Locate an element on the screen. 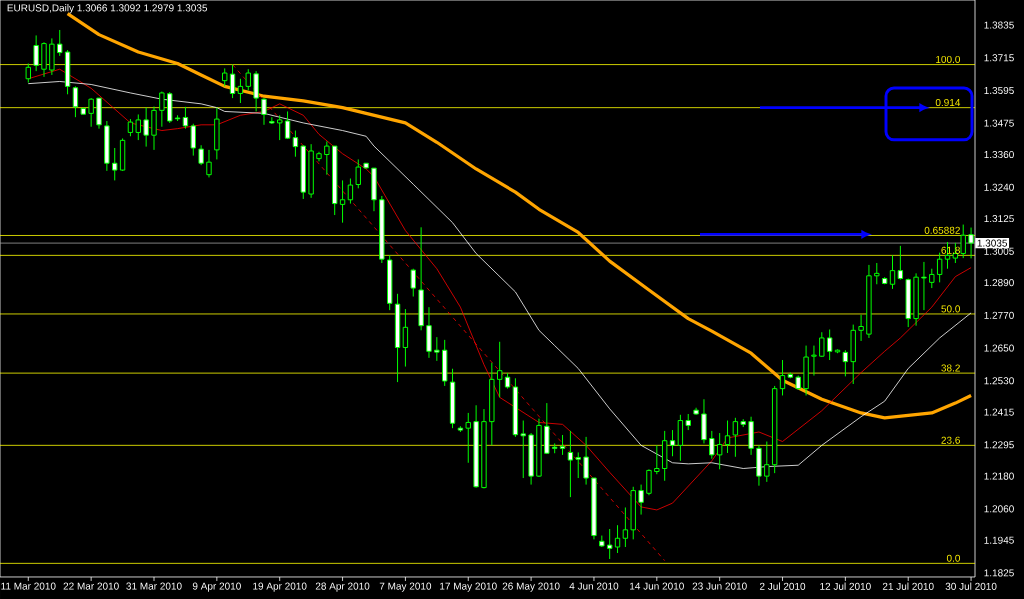 Image resolution: width=1024 pixels, height=599 pixels. y-tick-label: 1.3595 is located at coordinates (999, 90).